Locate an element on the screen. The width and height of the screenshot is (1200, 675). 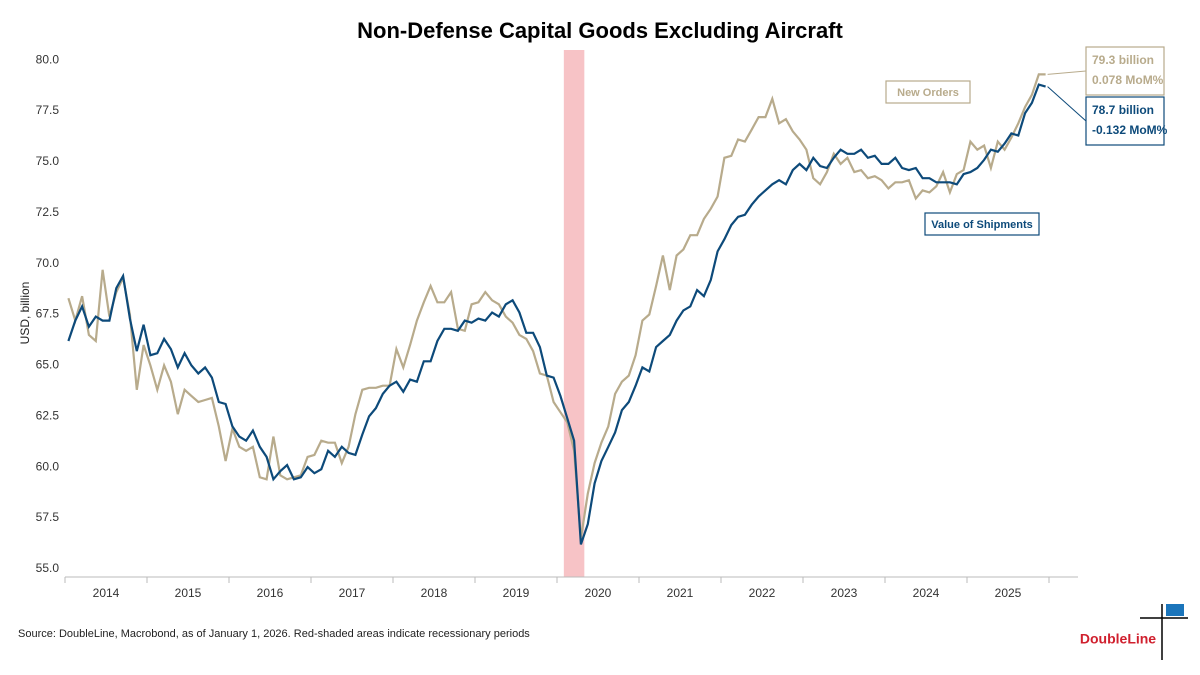
y-tick-label: 77.5 is located at coordinates (48, 110).